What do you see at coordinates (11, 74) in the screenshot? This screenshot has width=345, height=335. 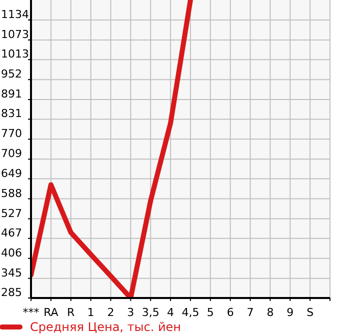 I see `y-tick-label: 952` at bounding box center [11, 74].